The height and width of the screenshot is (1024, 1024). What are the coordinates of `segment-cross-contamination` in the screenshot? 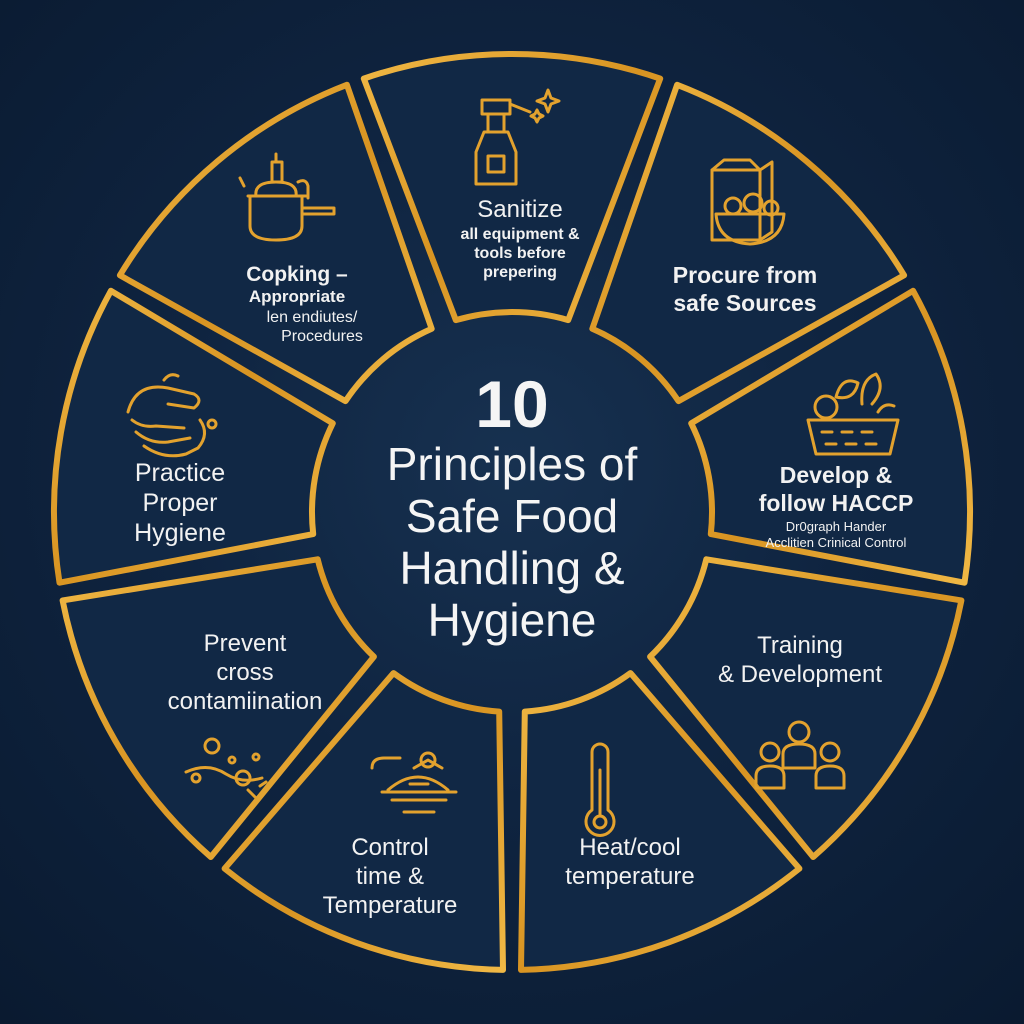 It's located at (218, 708).